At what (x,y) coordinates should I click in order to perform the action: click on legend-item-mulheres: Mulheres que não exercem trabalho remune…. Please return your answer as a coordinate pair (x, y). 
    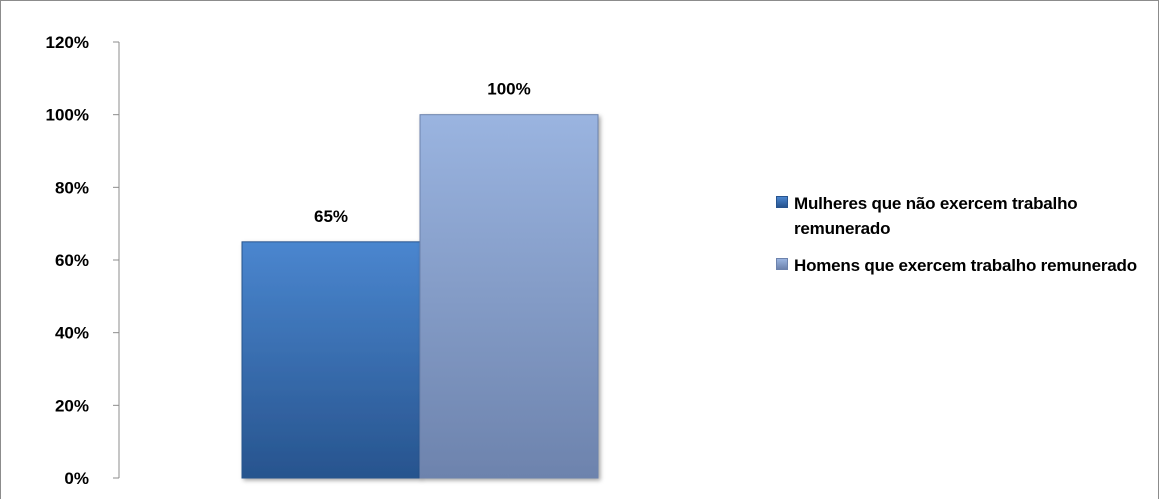
    Looking at the image, I should click on (966, 216).